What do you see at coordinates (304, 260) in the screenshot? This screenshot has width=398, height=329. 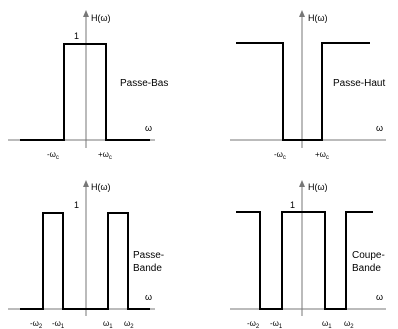 I see `bandstop-response` at bounding box center [304, 260].